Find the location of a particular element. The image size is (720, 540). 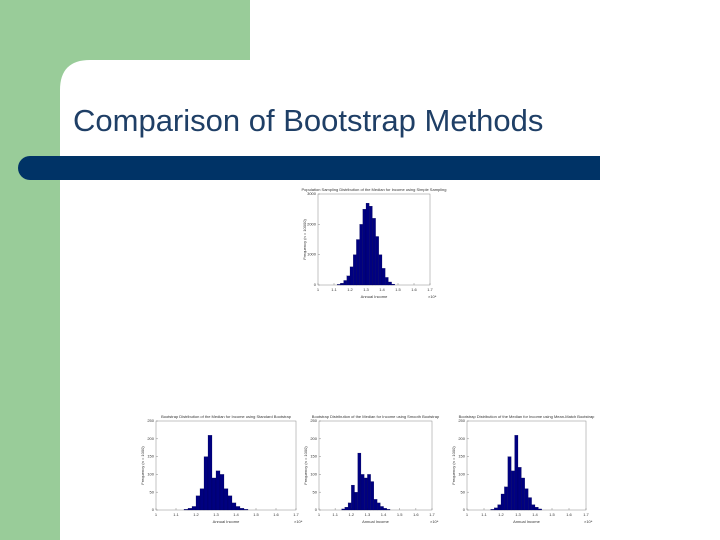

y-tick-label: 1000 is located at coordinates (312, 254).